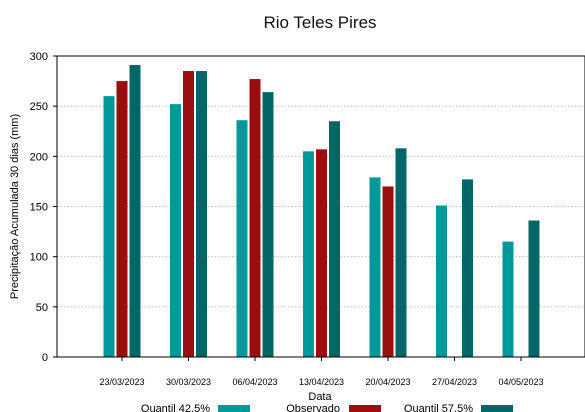 The image size is (585, 412). Describe the element at coordinates (387, 382) in the screenshot. I see `x-tick-label: 20/04/2023` at that location.